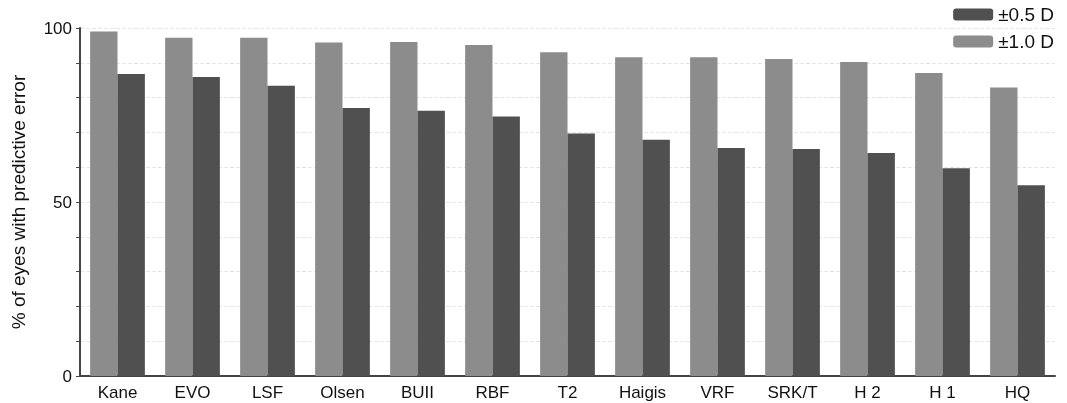 Image resolution: width=1067 pixels, height=403 pixels. What do you see at coordinates (267, 392) in the screenshot?
I see `x-tick-label: LSF` at bounding box center [267, 392].